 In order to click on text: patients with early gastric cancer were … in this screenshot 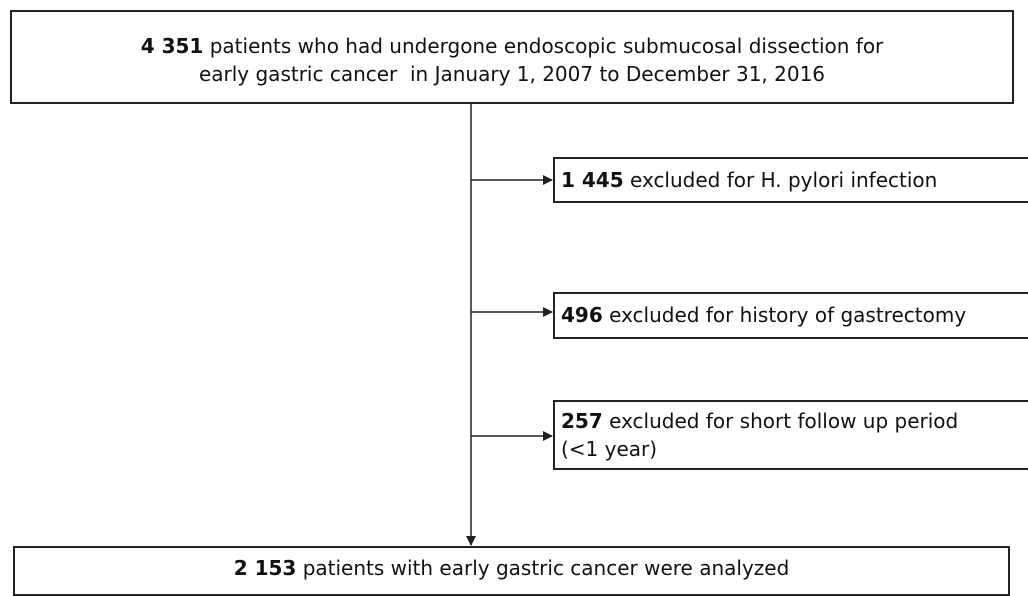, I will do `click(546, 568)`.